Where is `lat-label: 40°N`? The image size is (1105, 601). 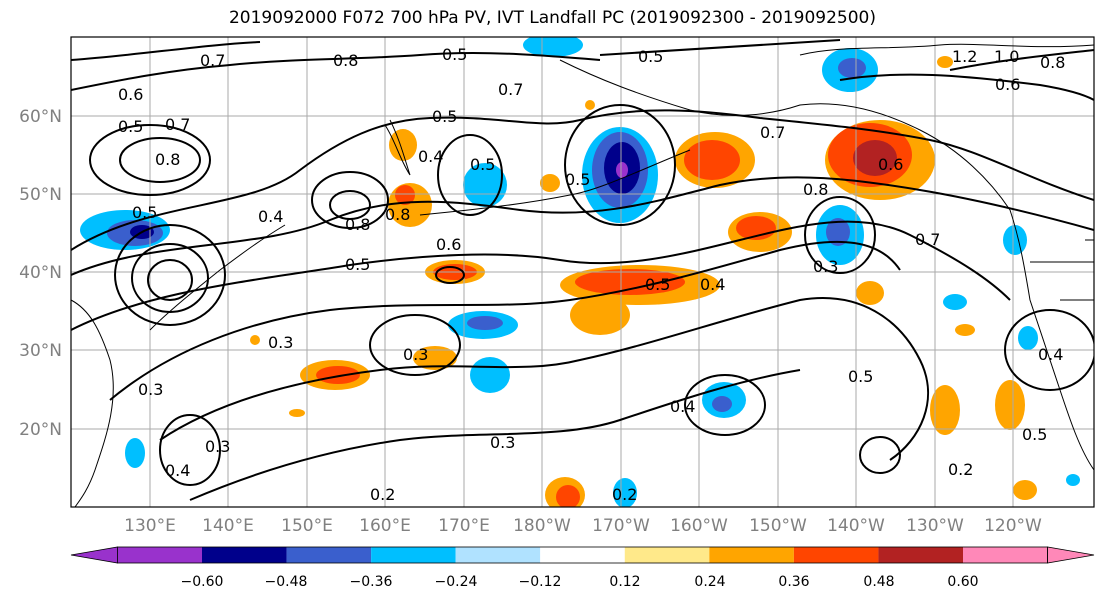
lat-label: 40°N is located at coordinates (40, 273).